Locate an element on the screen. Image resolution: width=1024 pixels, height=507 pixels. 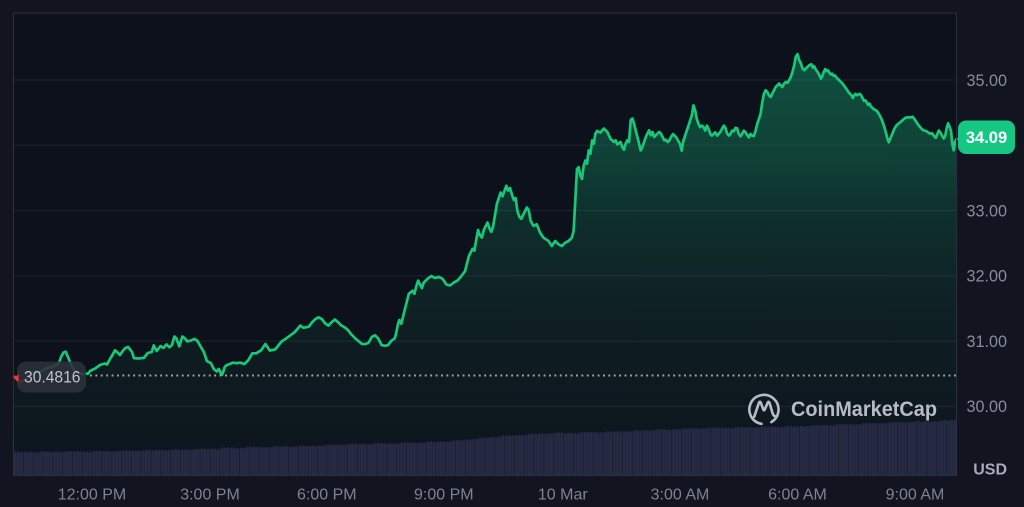
svg-text: 30.00 is located at coordinates (987, 407).